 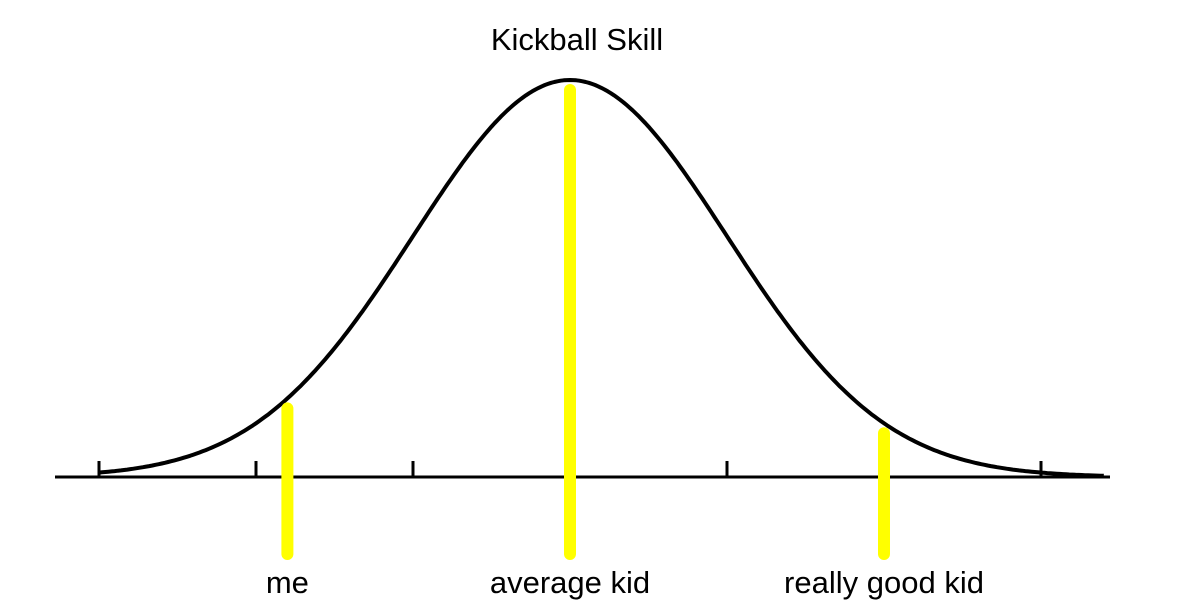 What do you see at coordinates (577, 39) in the screenshot?
I see `chart-title: Kickball Skill` at bounding box center [577, 39].